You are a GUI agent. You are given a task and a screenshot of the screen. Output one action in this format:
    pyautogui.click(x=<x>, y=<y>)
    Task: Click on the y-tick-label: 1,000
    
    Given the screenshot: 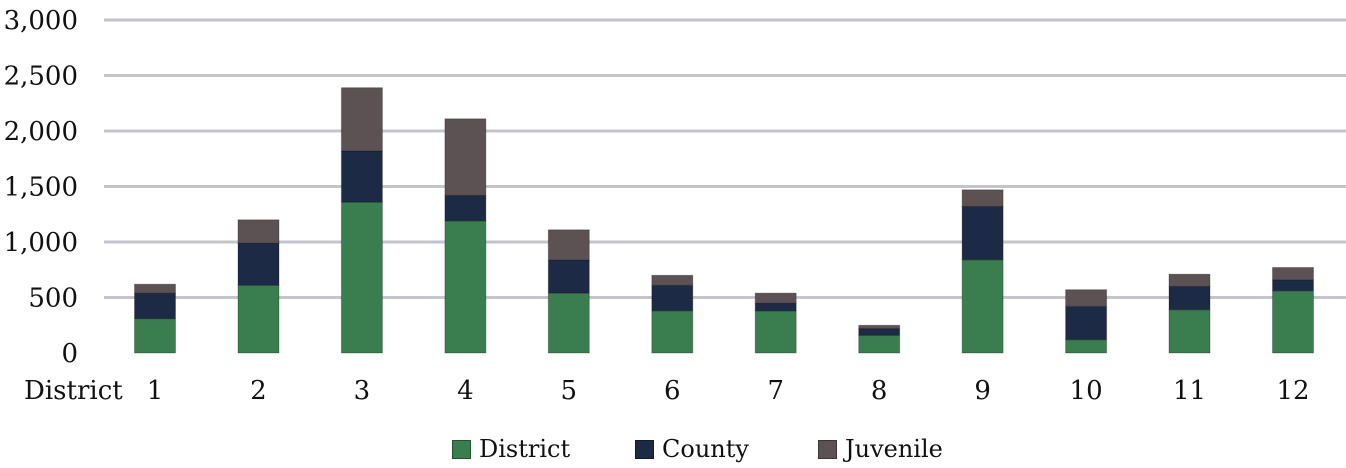 What is the action you would take?
    pyautogui.click(x=41, y=243)
    